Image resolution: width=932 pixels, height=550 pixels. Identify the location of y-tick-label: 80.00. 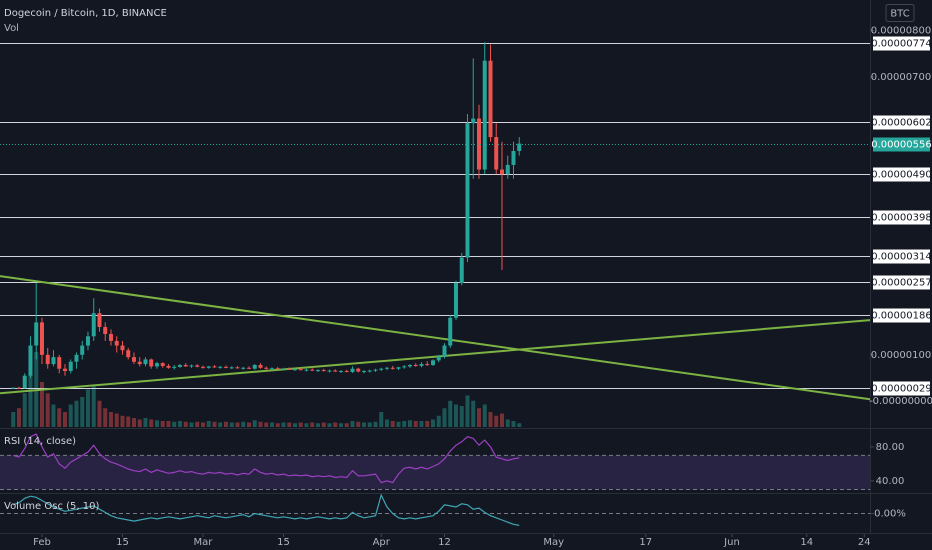
(890, 447).